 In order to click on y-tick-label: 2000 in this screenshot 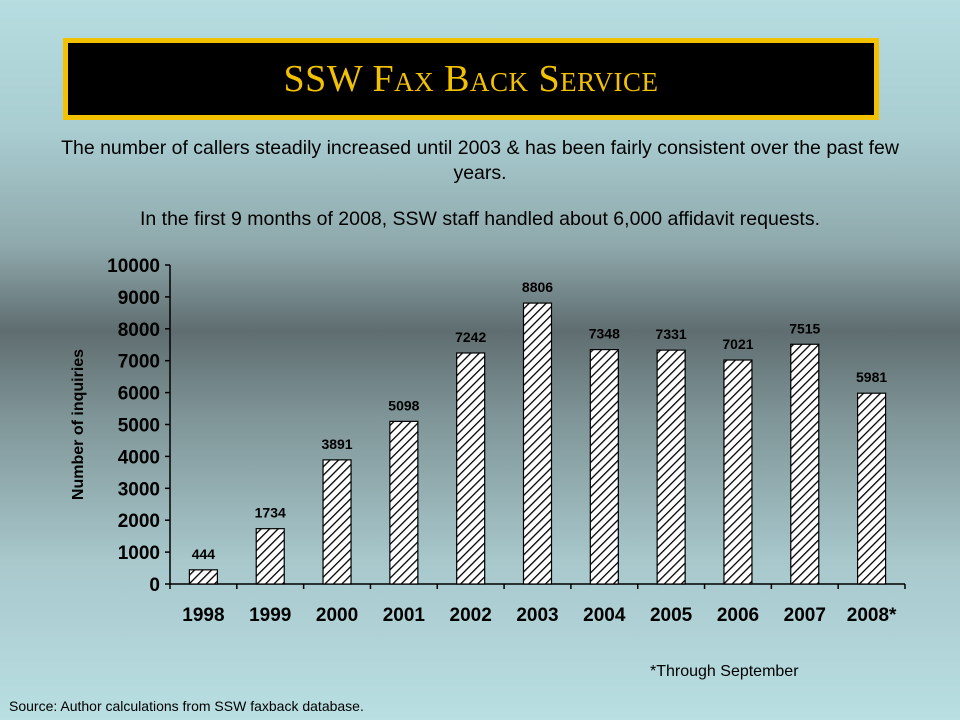, I will do `click(139, 521)`.